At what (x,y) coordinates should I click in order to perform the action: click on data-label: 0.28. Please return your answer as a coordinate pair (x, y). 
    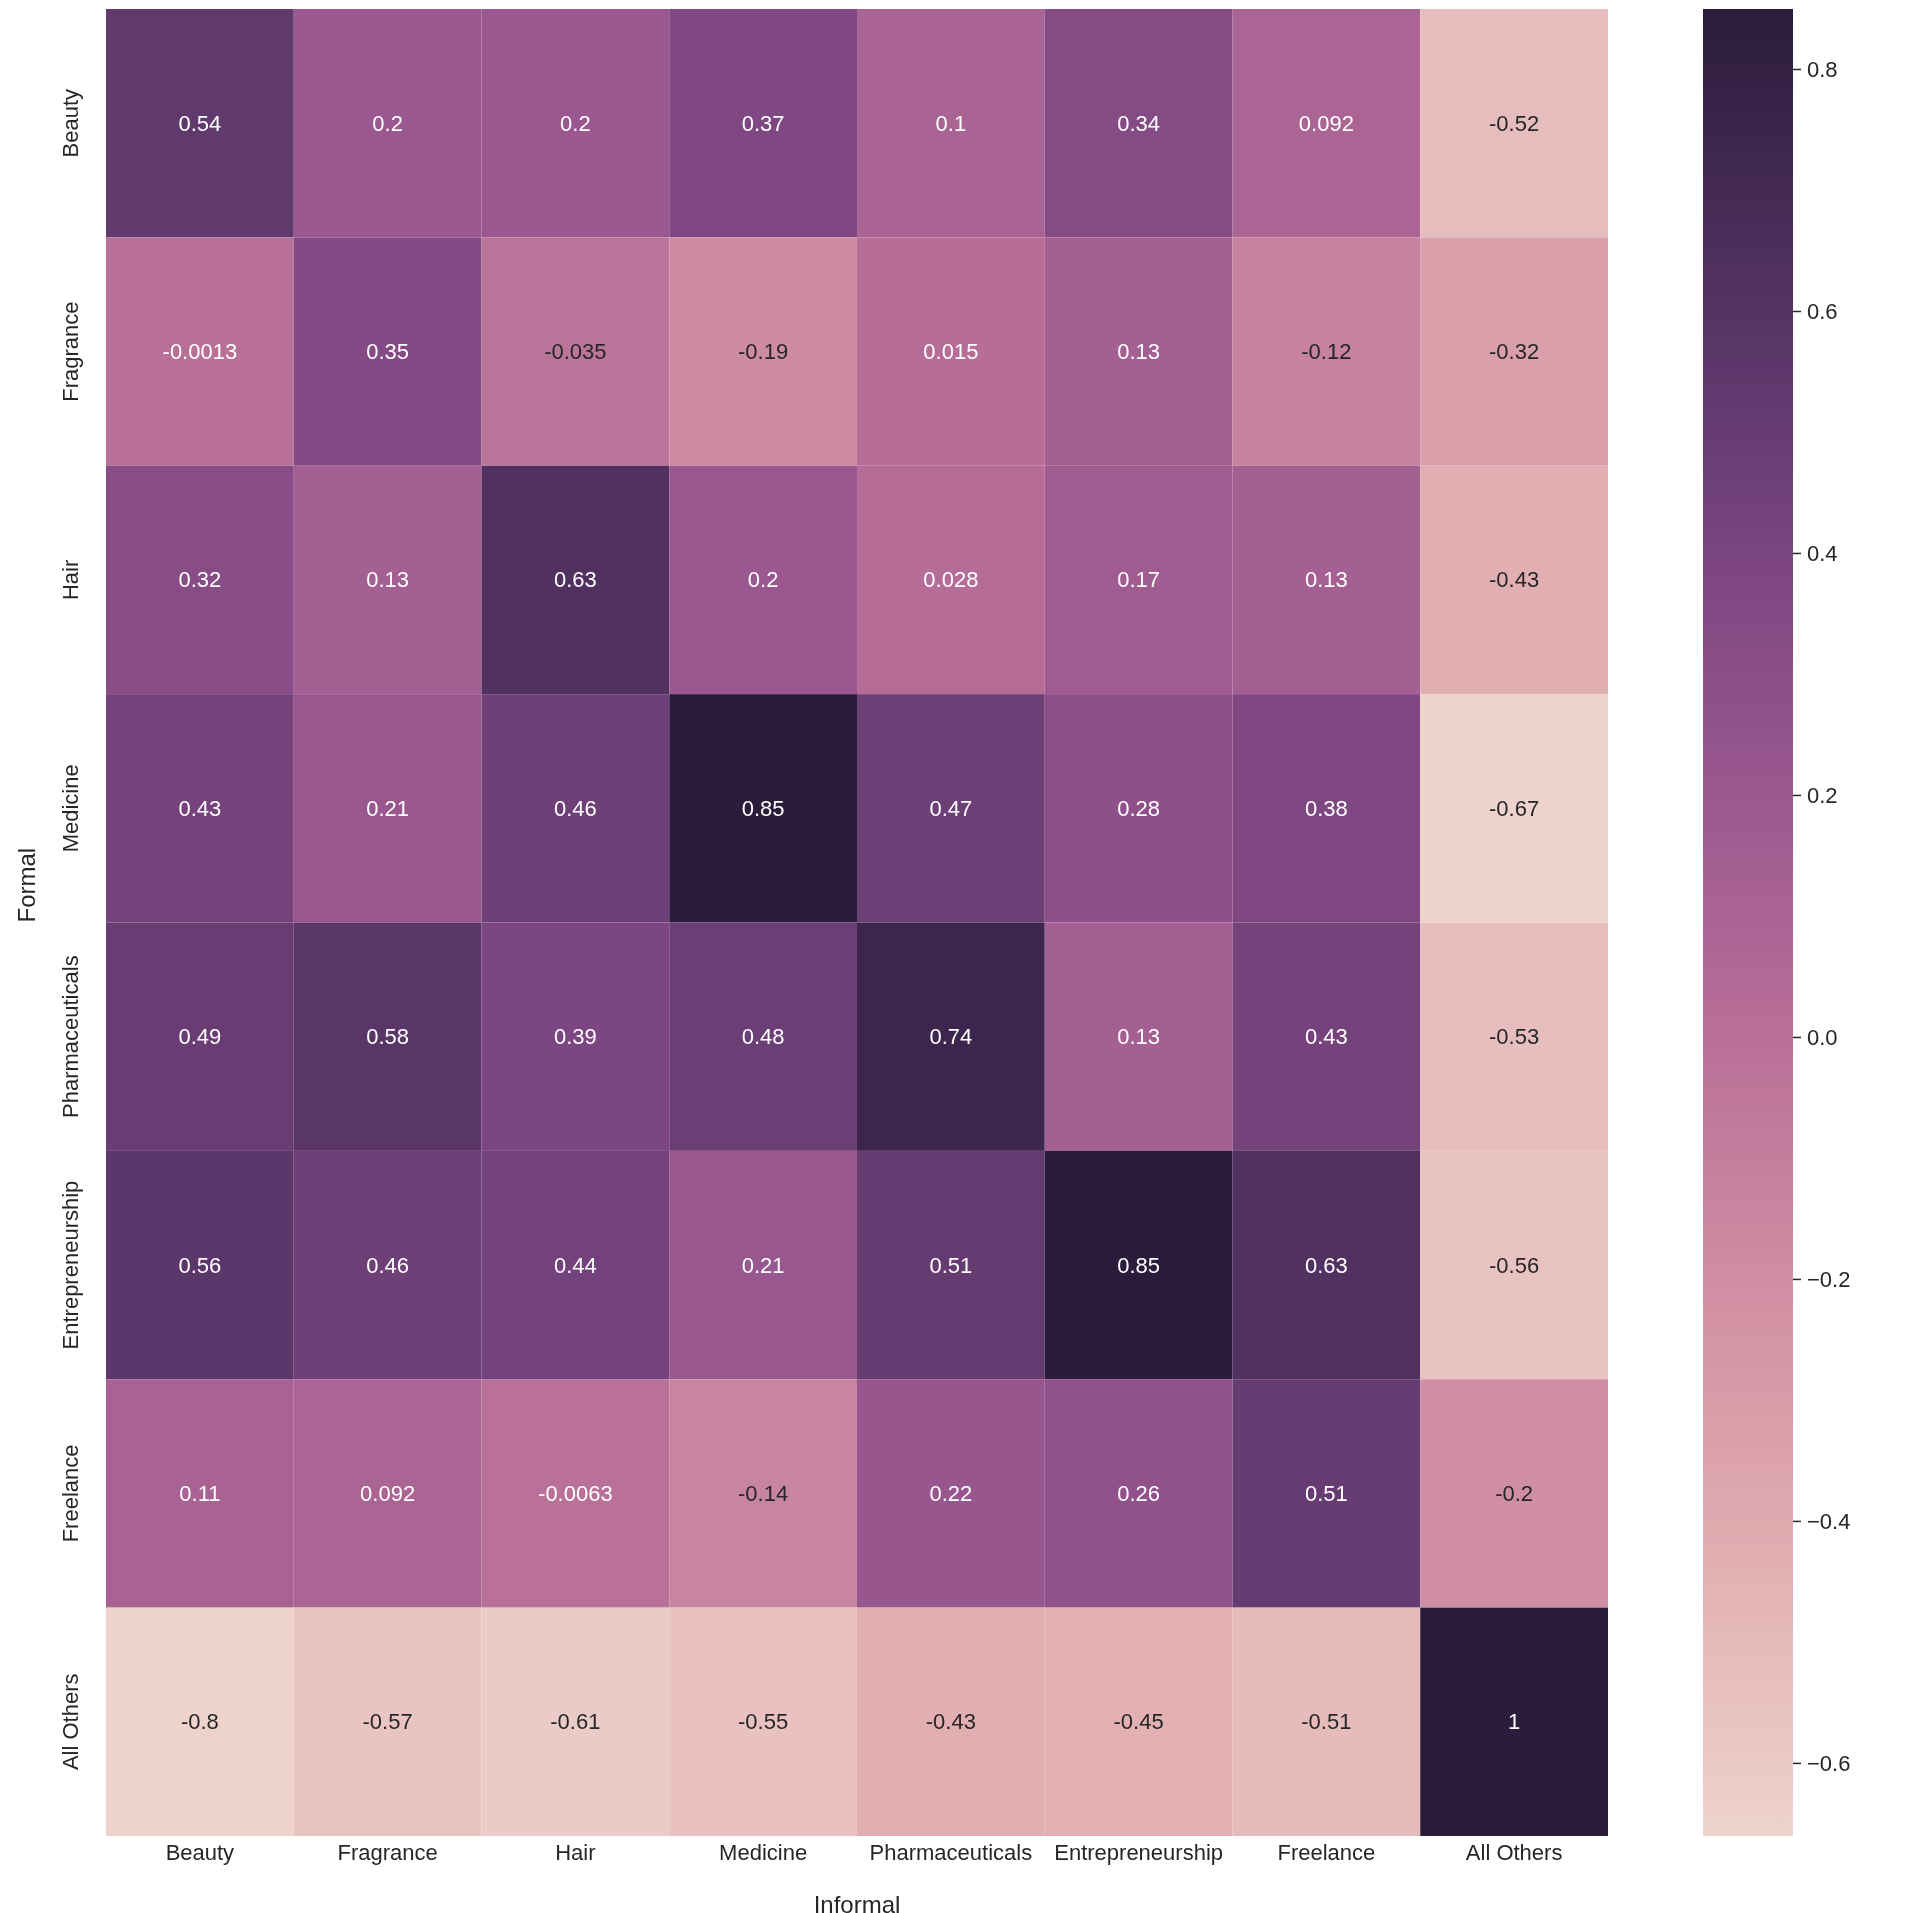
    Looking at the image, I should click on (1139, 808).